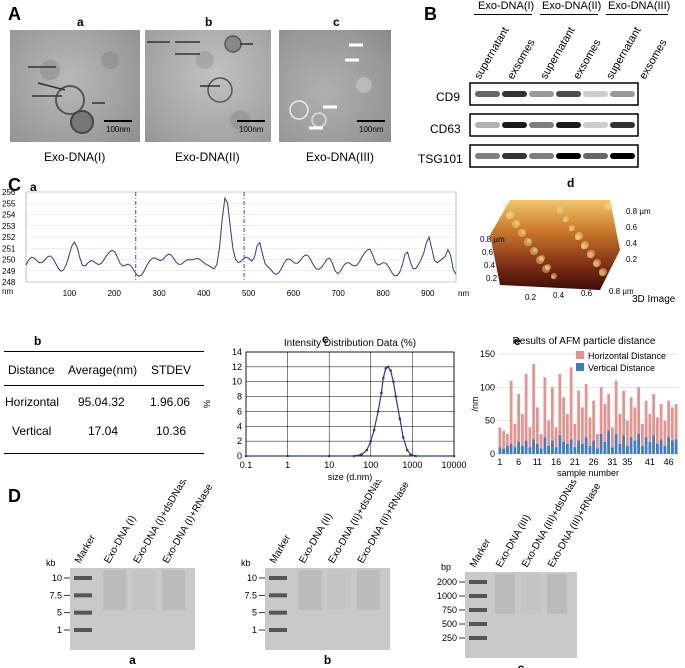  Describe the element at coordinates (115, 293) in the screenshot. I see `profile-x-tick: 200` at that location.